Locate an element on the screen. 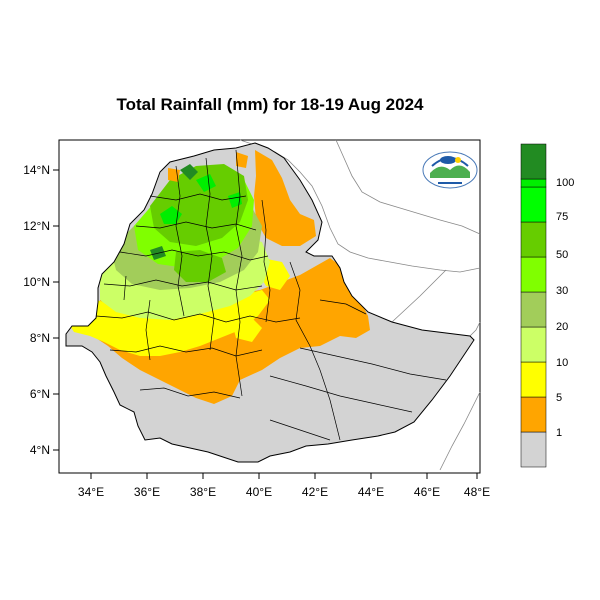 Image resolution: width=600 pixels, height=600 pixels. y-tick-labels: 14°N 12°N 10°N 8°N 6°N 4°N is located at coordinates (36, 310).